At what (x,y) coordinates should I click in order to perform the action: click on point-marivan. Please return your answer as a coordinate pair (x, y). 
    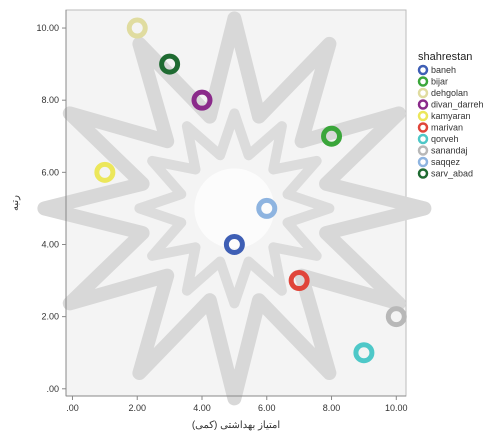
    Looking at the image, I should click on (299, 281).